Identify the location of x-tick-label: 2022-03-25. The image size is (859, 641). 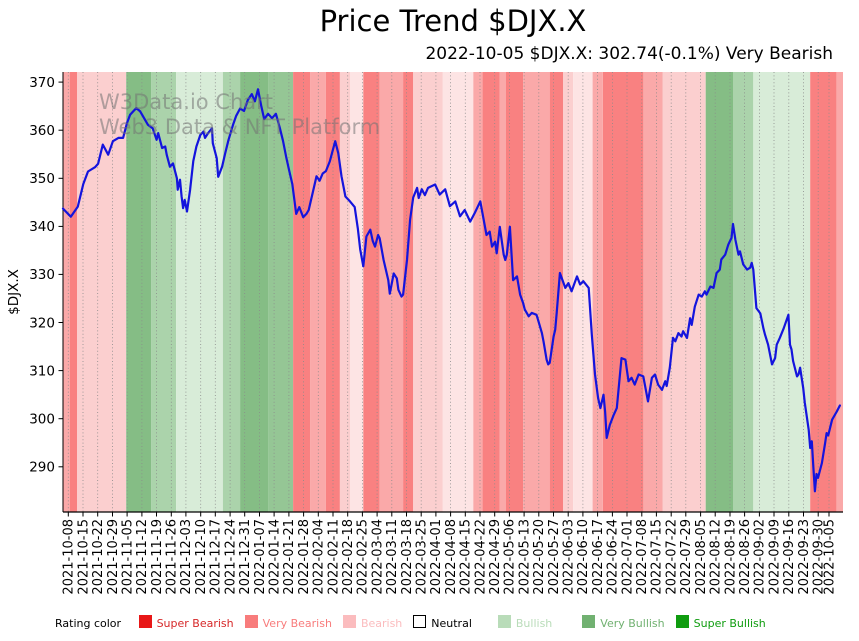
(422, 557).